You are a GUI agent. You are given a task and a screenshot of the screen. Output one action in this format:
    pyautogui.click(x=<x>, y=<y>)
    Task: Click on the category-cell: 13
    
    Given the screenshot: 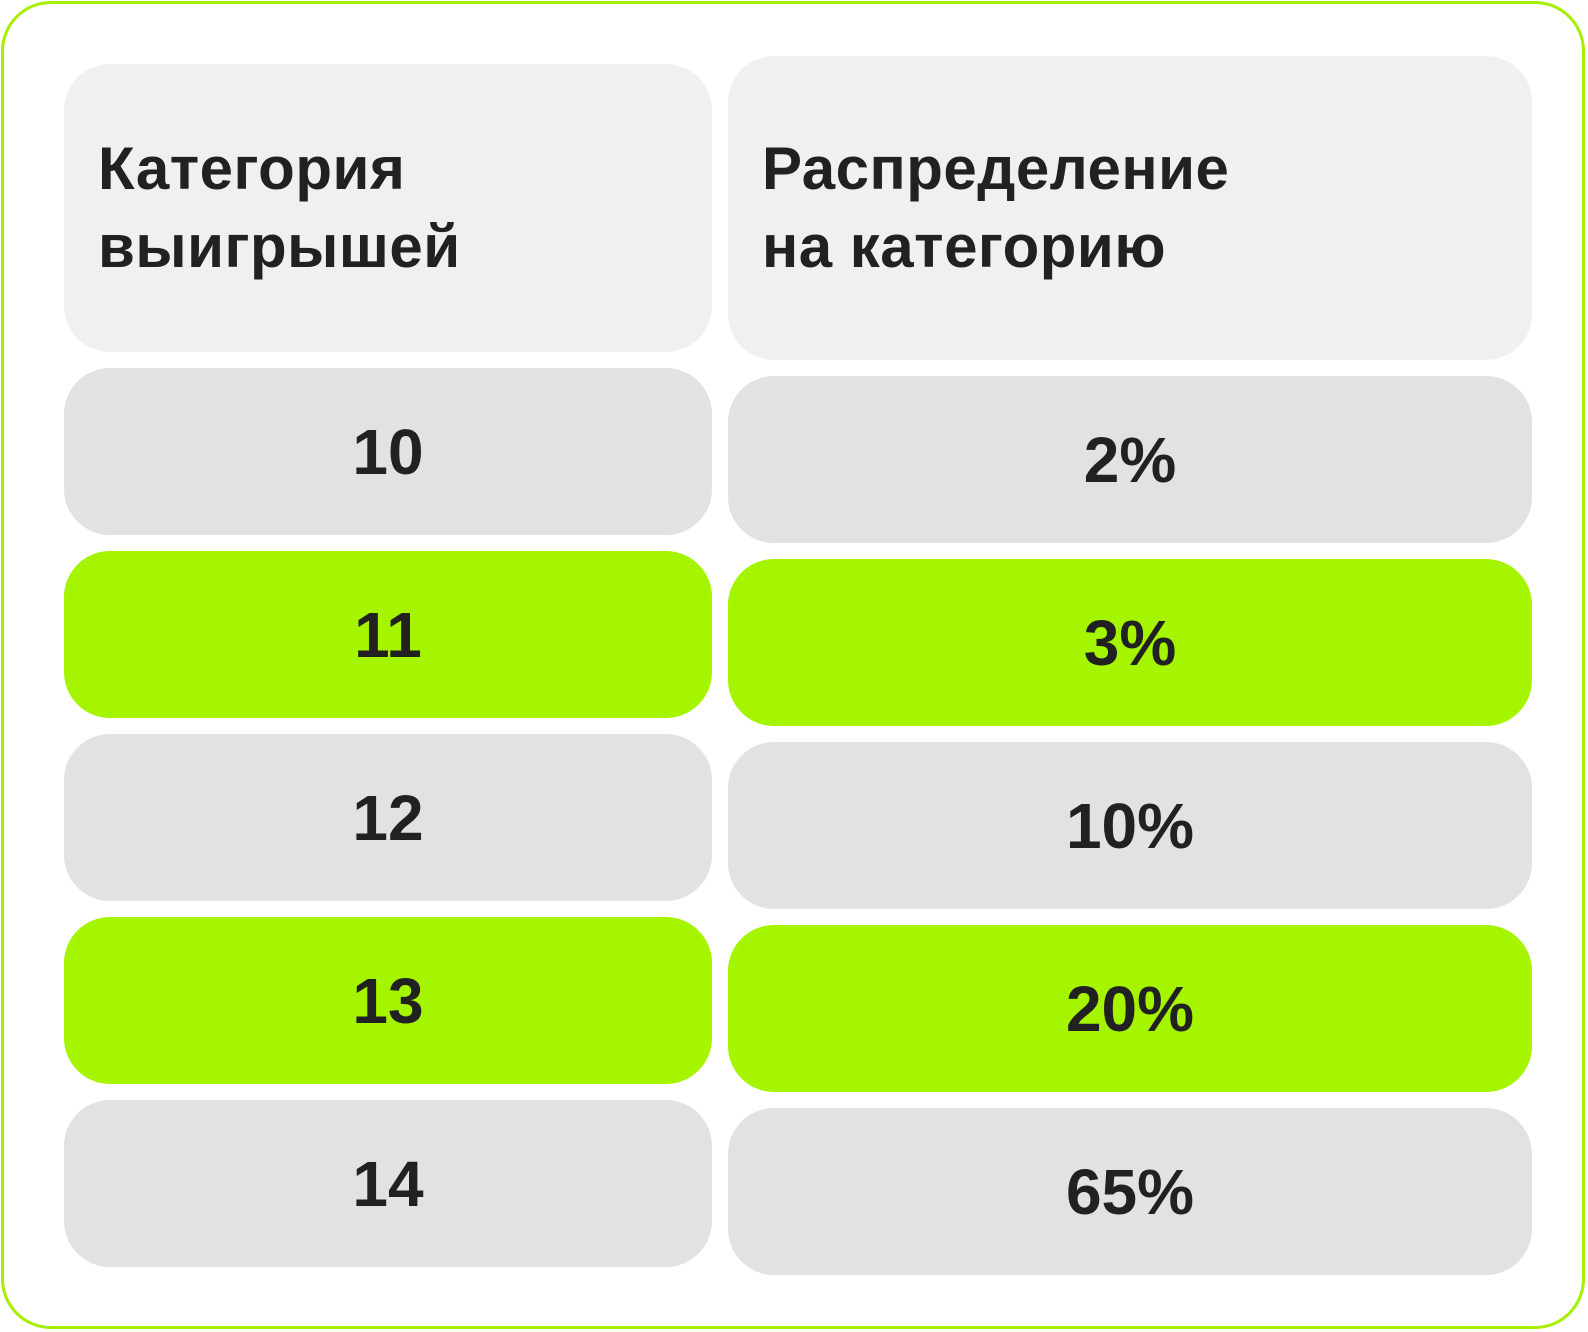 What is the action you would take?
    pyautogui.click(x=388, y=1000)
    